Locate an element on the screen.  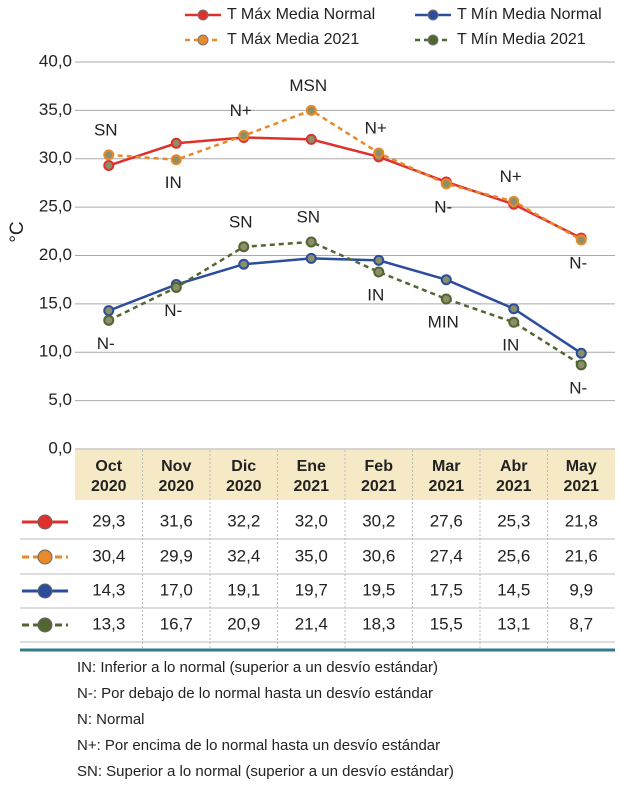
table-value: 17,5 is located at coordinates (446, 589).